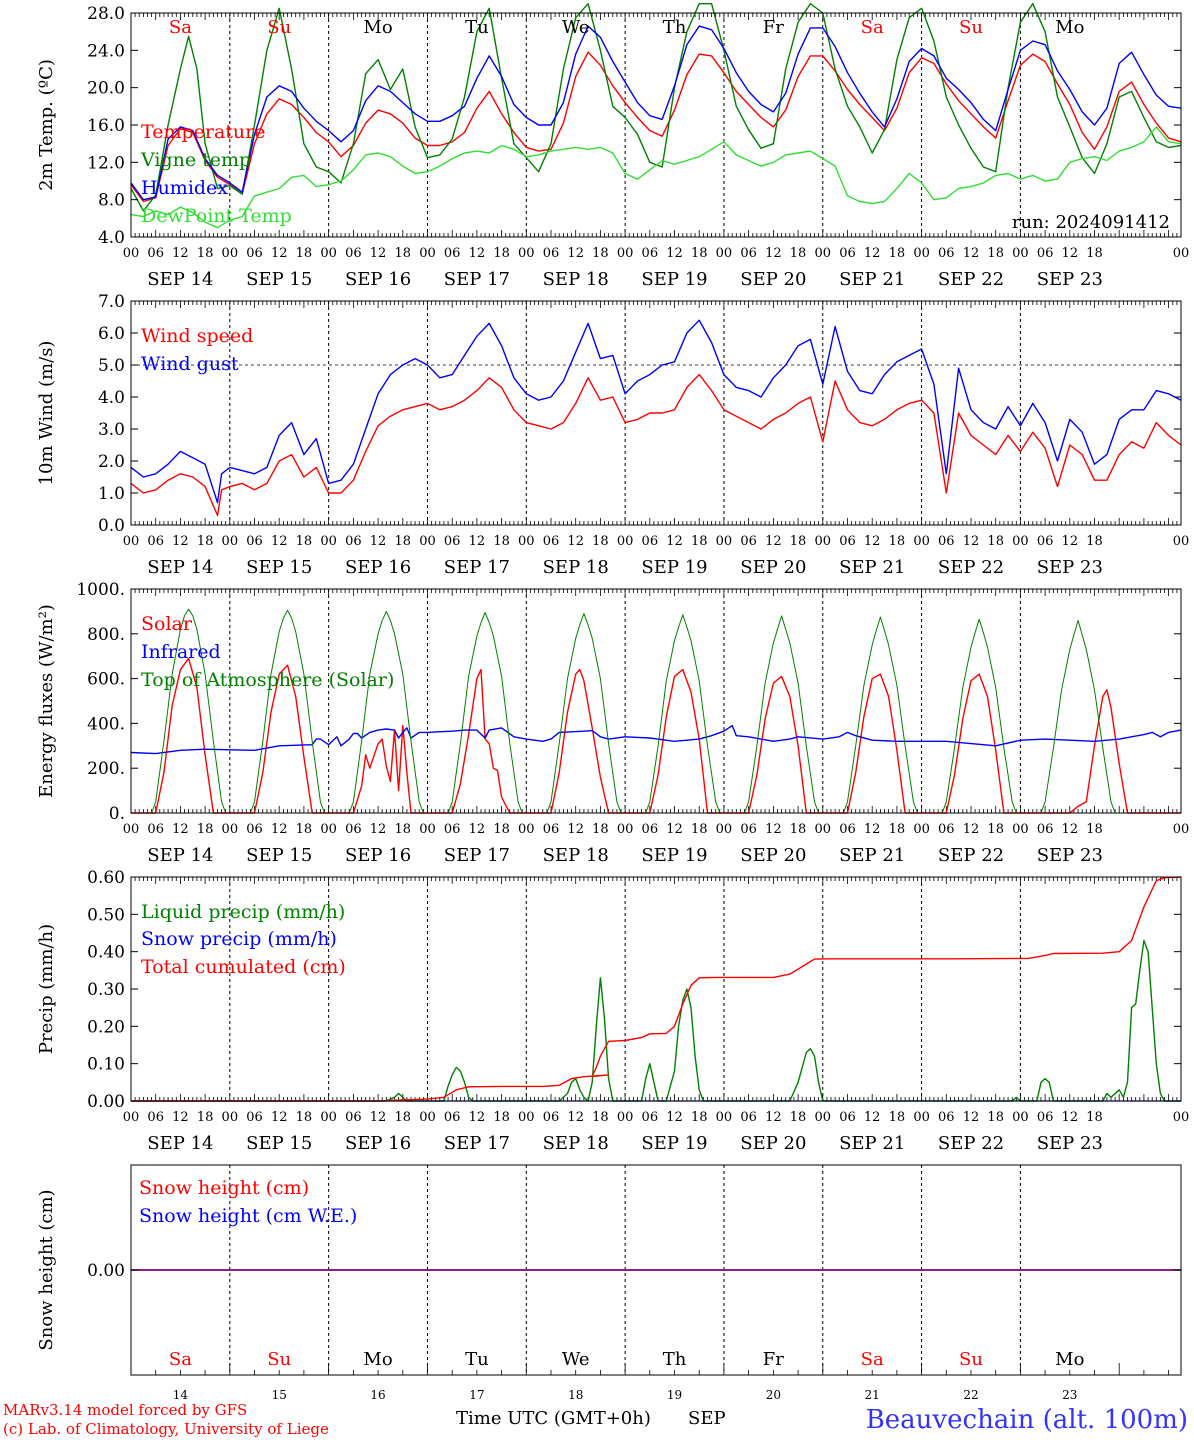 The image size is (1194, 1440). What do you see at coordinates (674, 567) in the screenshot?
I see `date-label: SEP 19` at bounding box center [674, 567].